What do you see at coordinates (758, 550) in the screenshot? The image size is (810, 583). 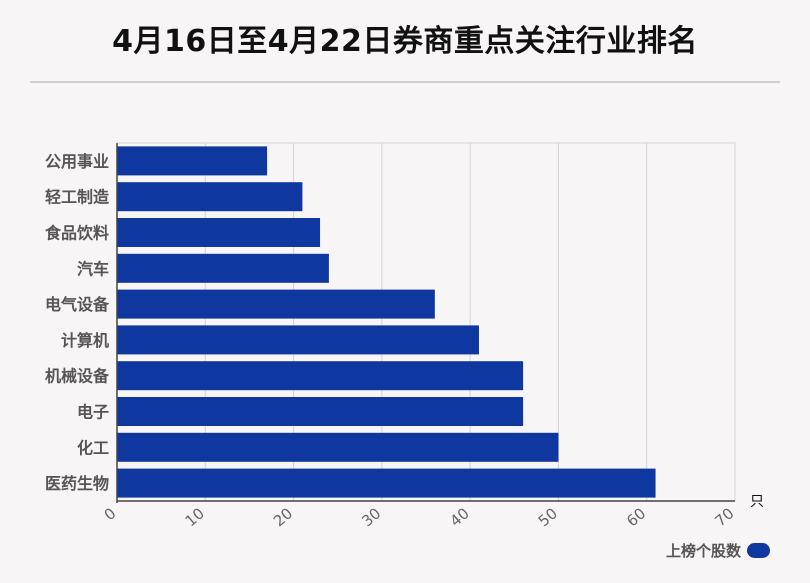 I see `legend-swatch` at bounding box center [758, 550].